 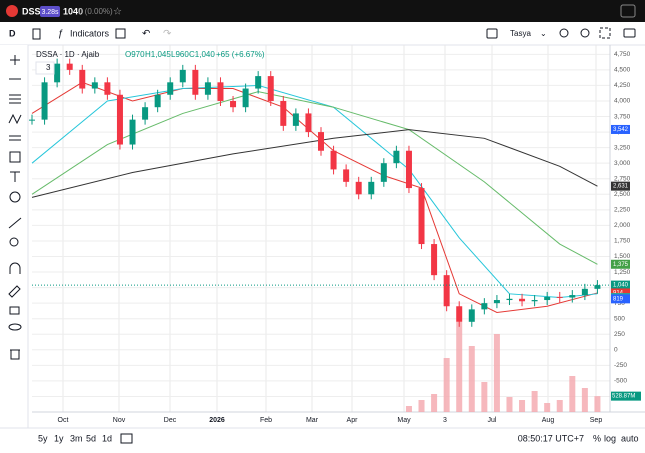 What do you see at coordinates (63, 420) in the screenshot?
I see `x-tick-label: Oct` at bounding box center [63, 420].